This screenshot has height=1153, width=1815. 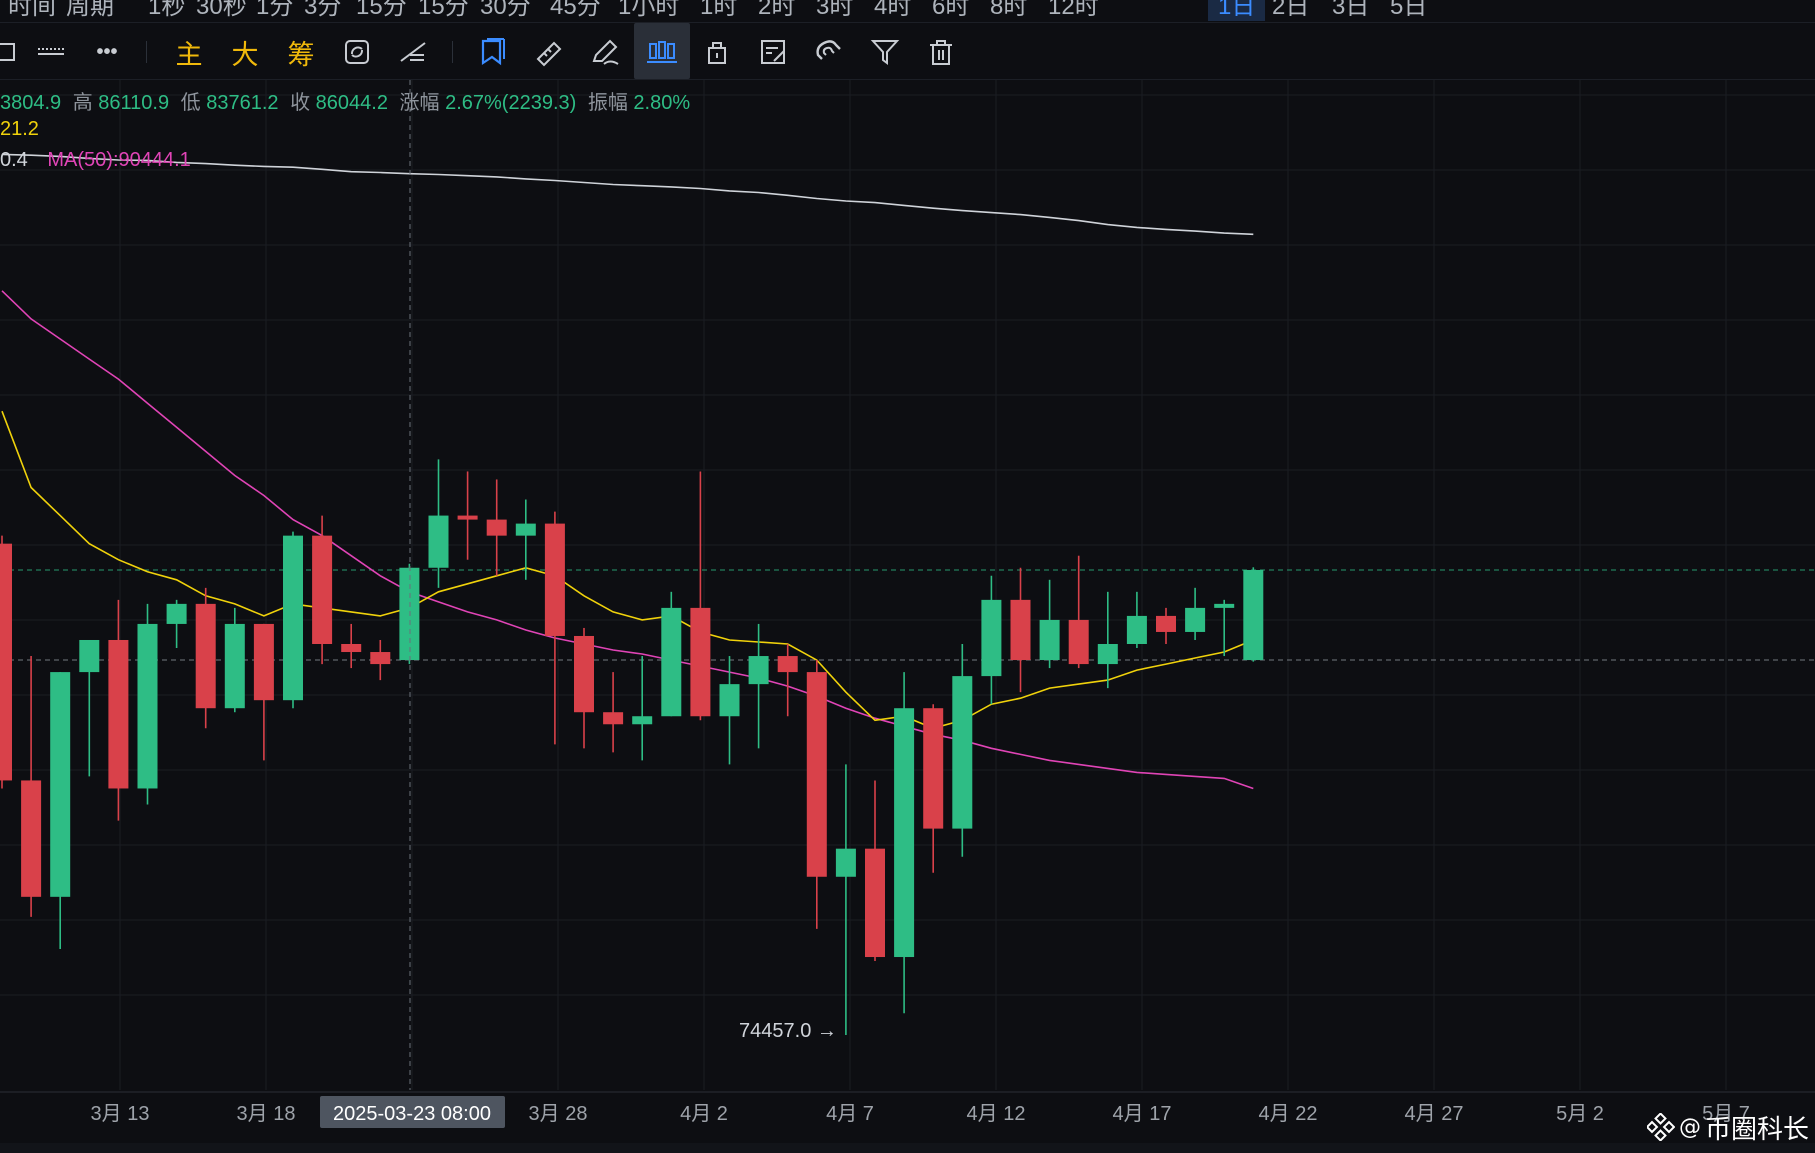 What do you see at coordinates (32, 10) in the screenshot?
I see `timeframe-item: 时间` at bounding box center [32, 10].